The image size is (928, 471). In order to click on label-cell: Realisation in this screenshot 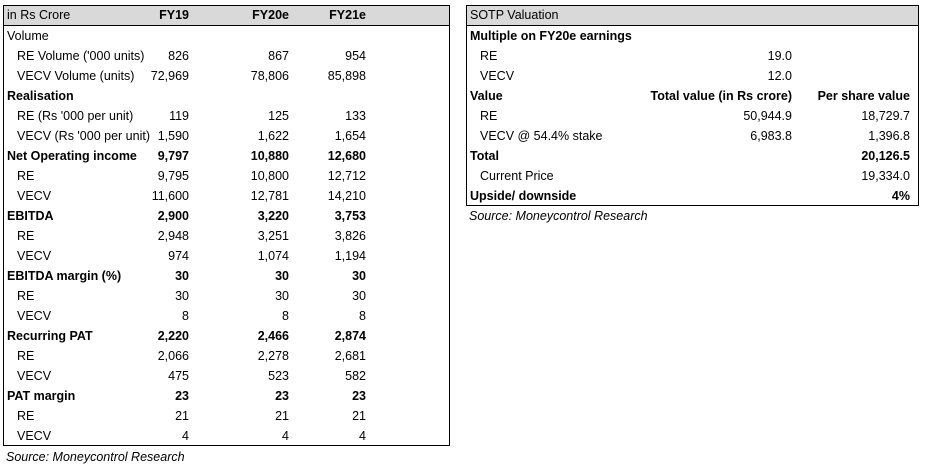, I will do `click(40, 96)`.